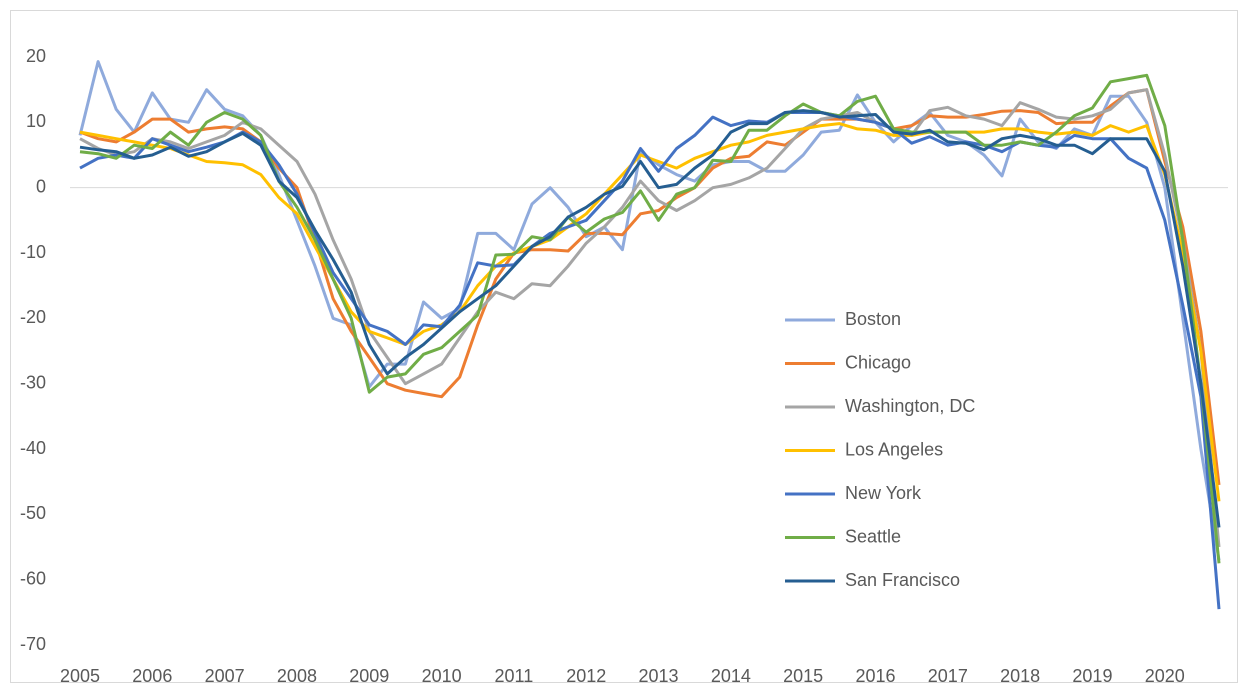 This screenshot has height=693, width=1248. I want to click on legend-label: Washington, DC, so click(910, 406).